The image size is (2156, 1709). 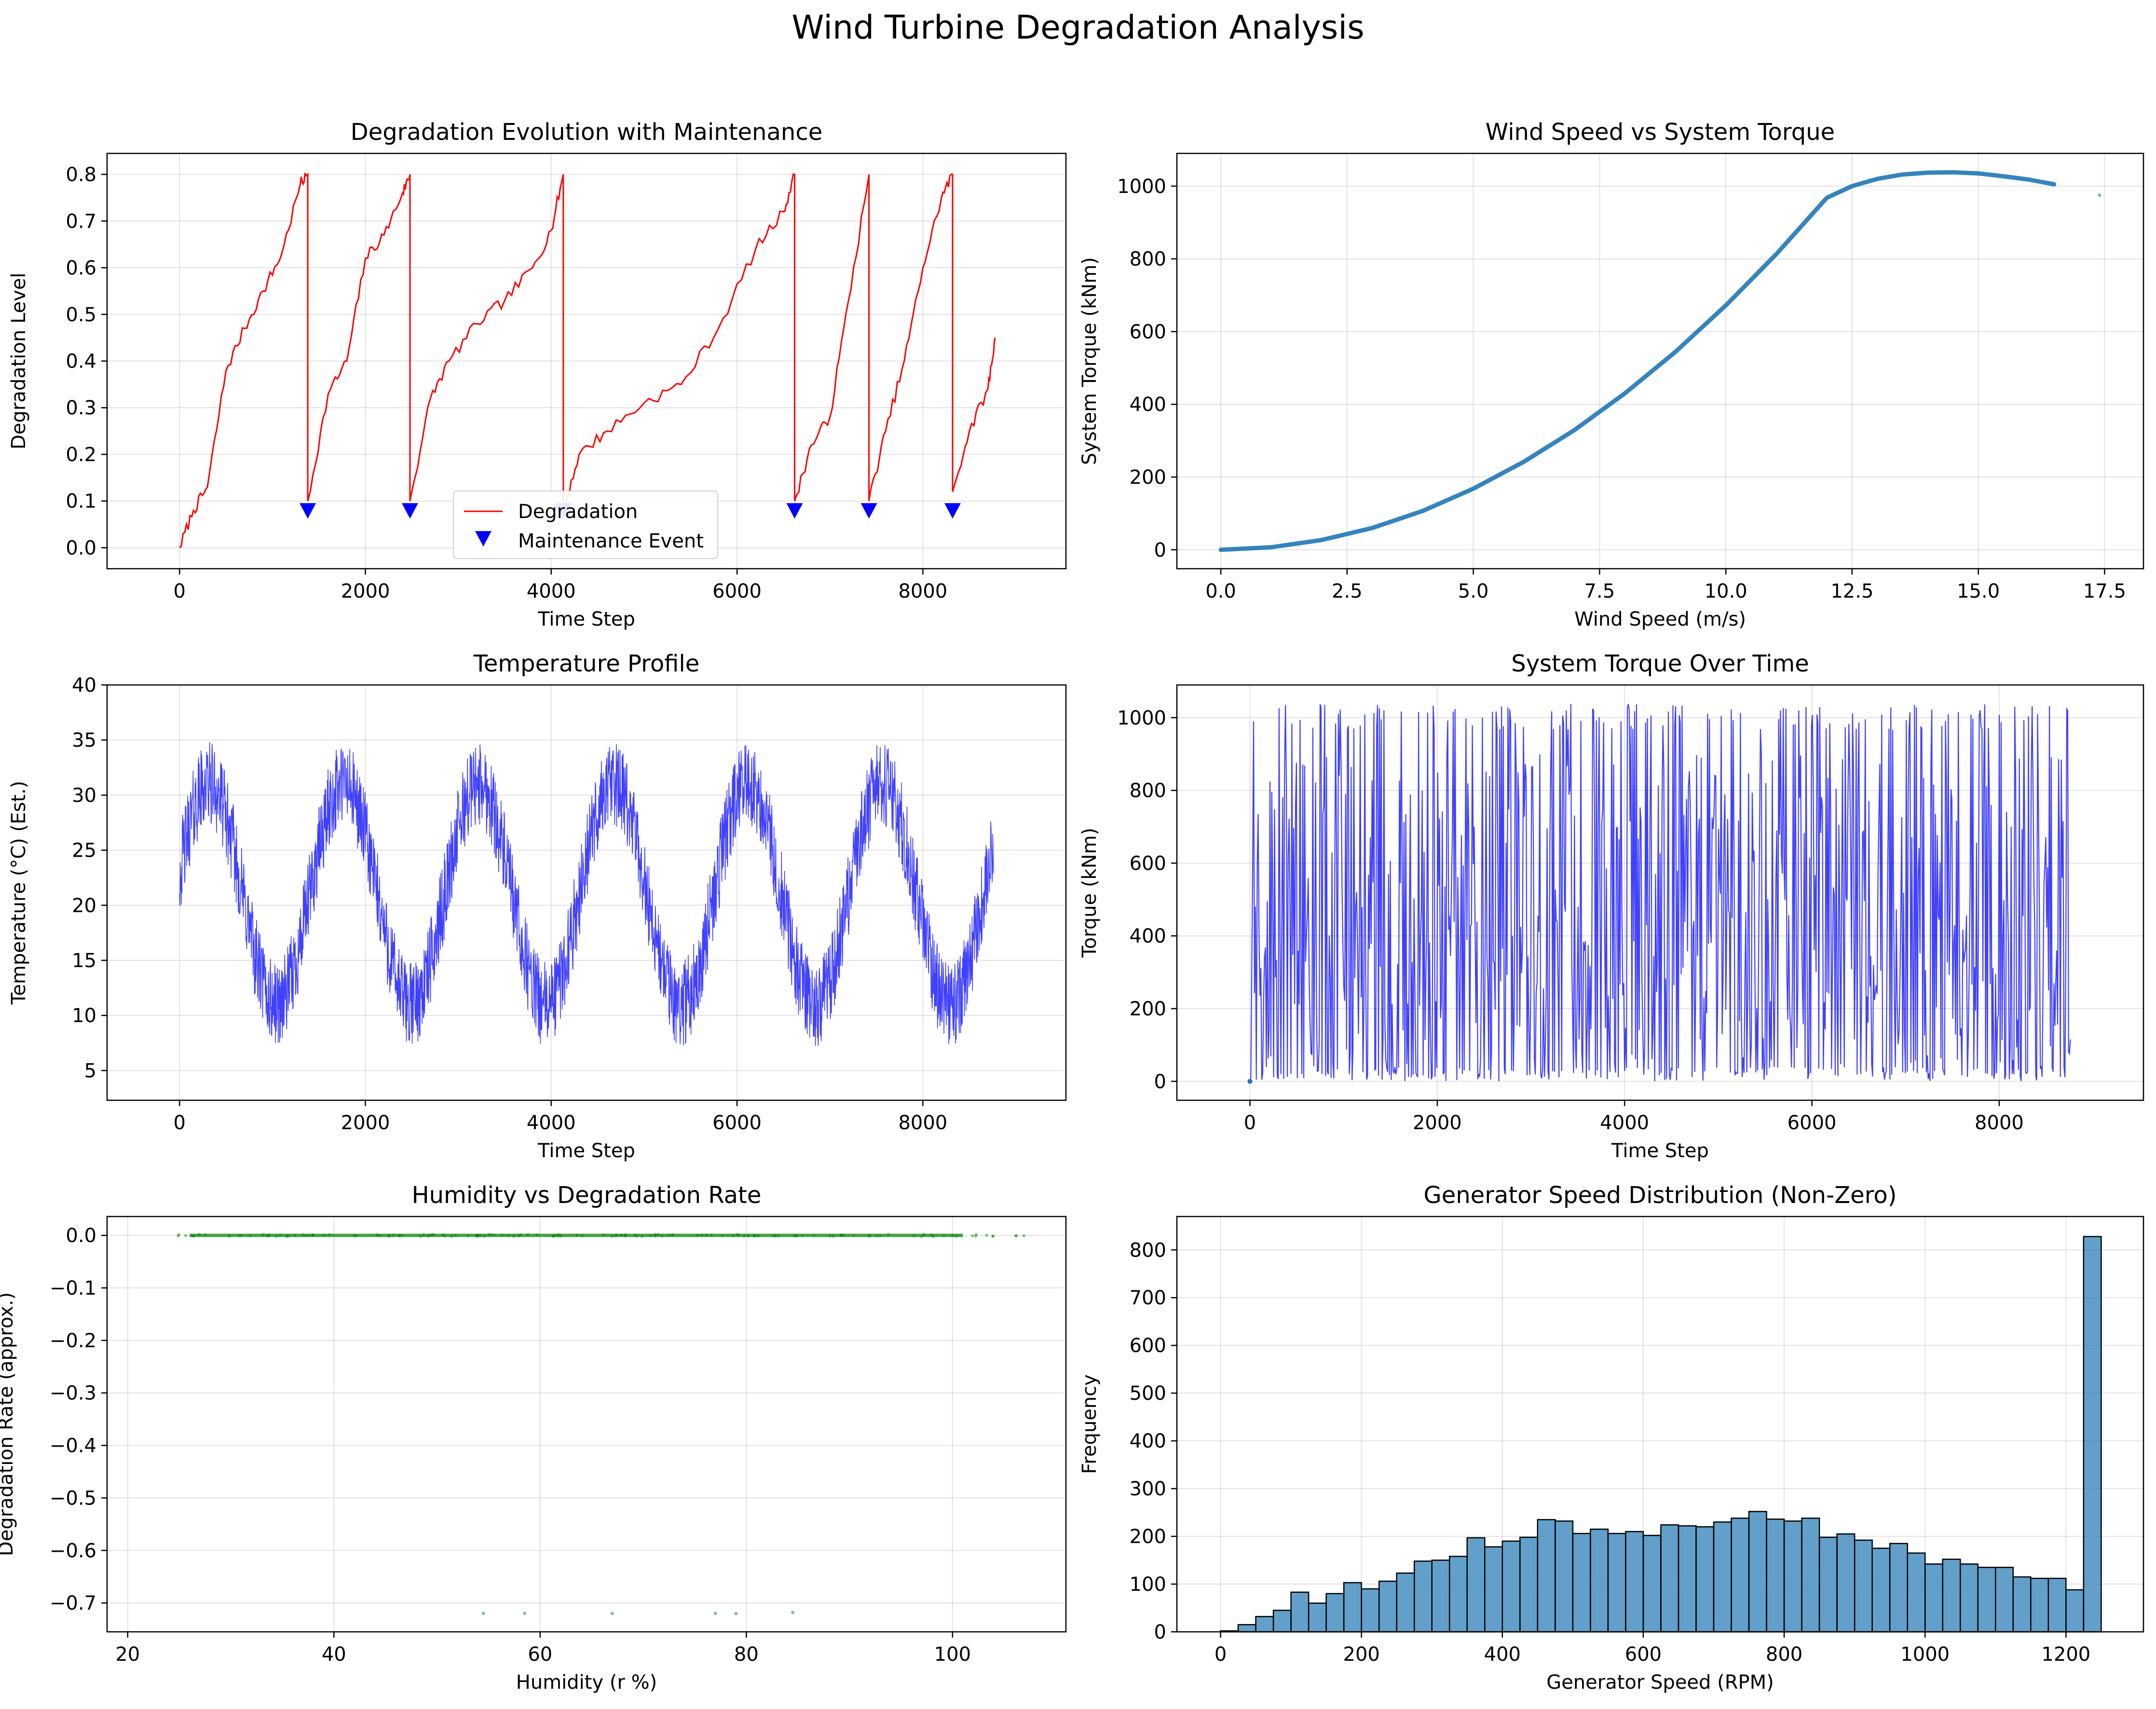 What do you see at coordinates (952, 1654) in the screenshot?
I see `x-tick-label: 100` at bounding box center [952, 1654].